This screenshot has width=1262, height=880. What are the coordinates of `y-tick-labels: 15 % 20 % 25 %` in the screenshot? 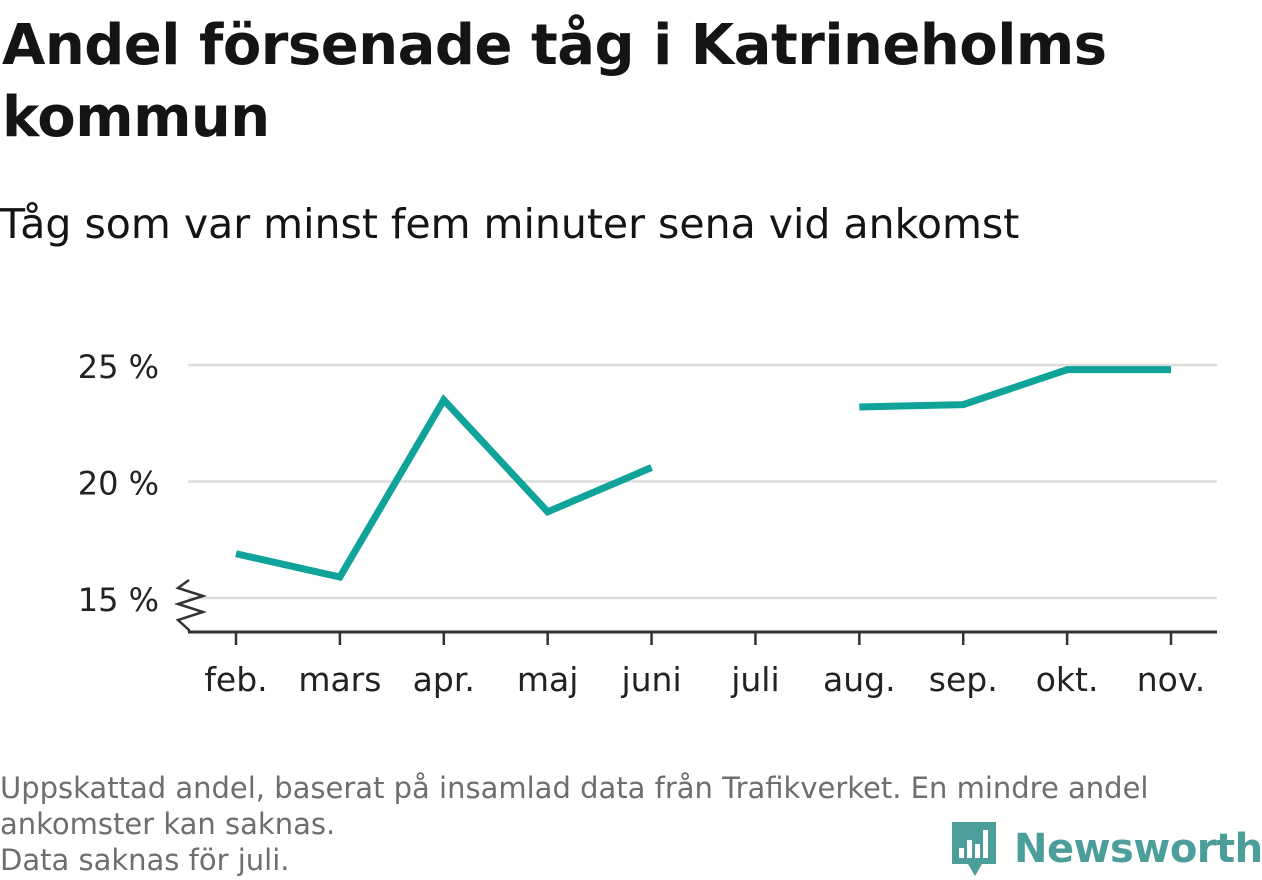 It's located at (118, 483).